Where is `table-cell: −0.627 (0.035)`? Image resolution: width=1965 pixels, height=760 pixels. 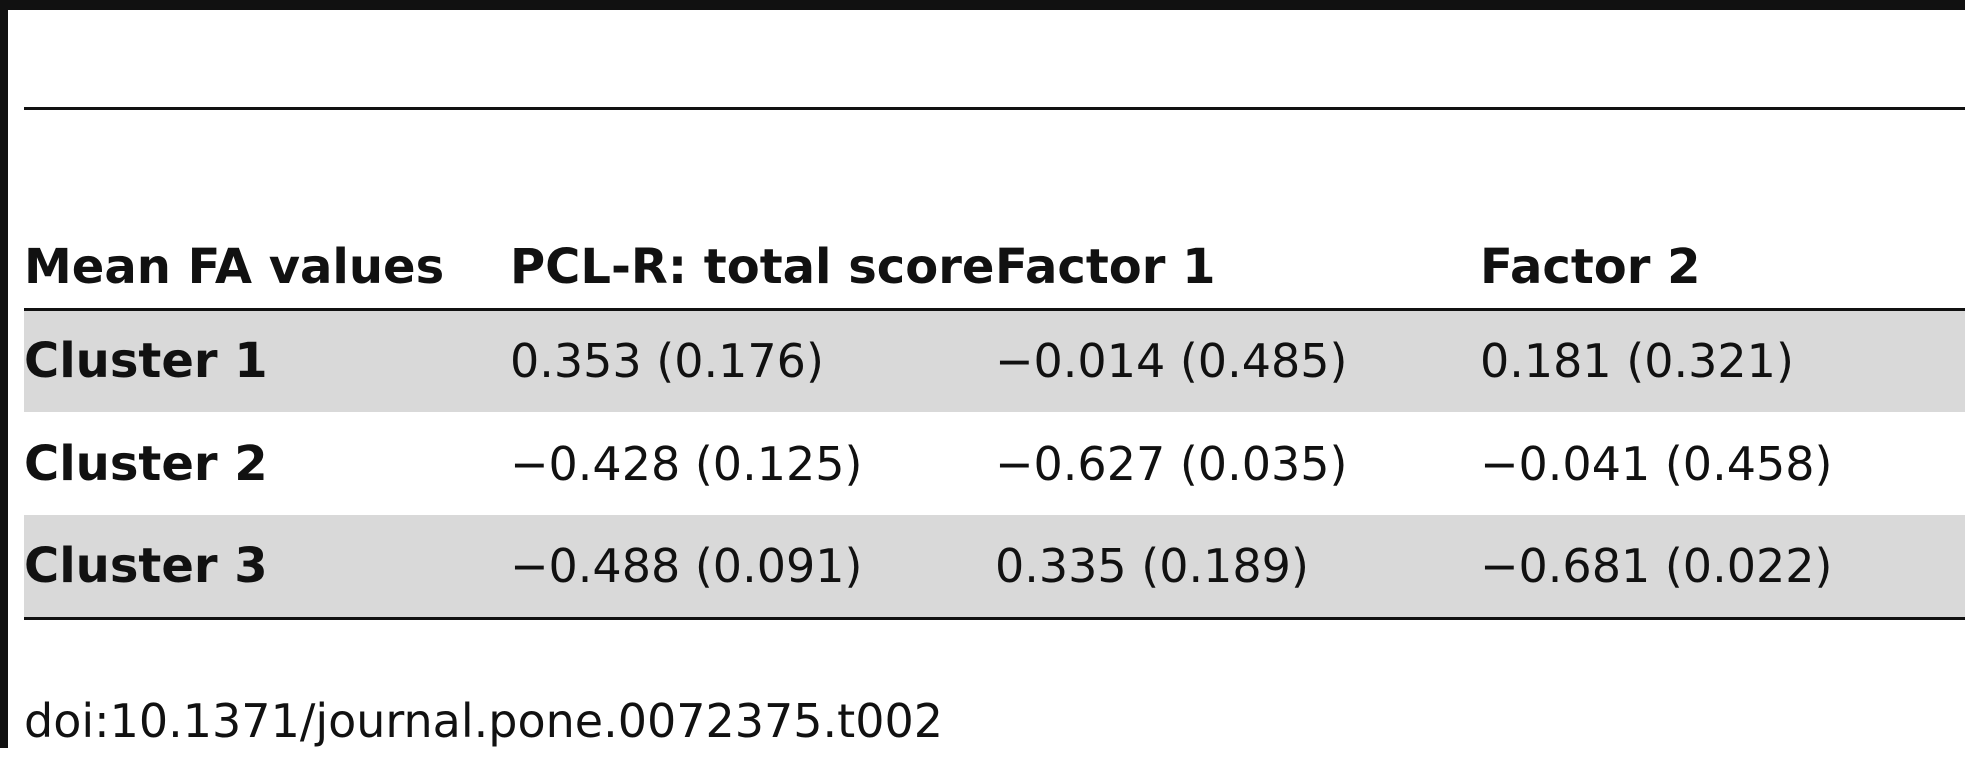
table-cell: −0.627 (0.035) is located at coordinates (1171, 463).